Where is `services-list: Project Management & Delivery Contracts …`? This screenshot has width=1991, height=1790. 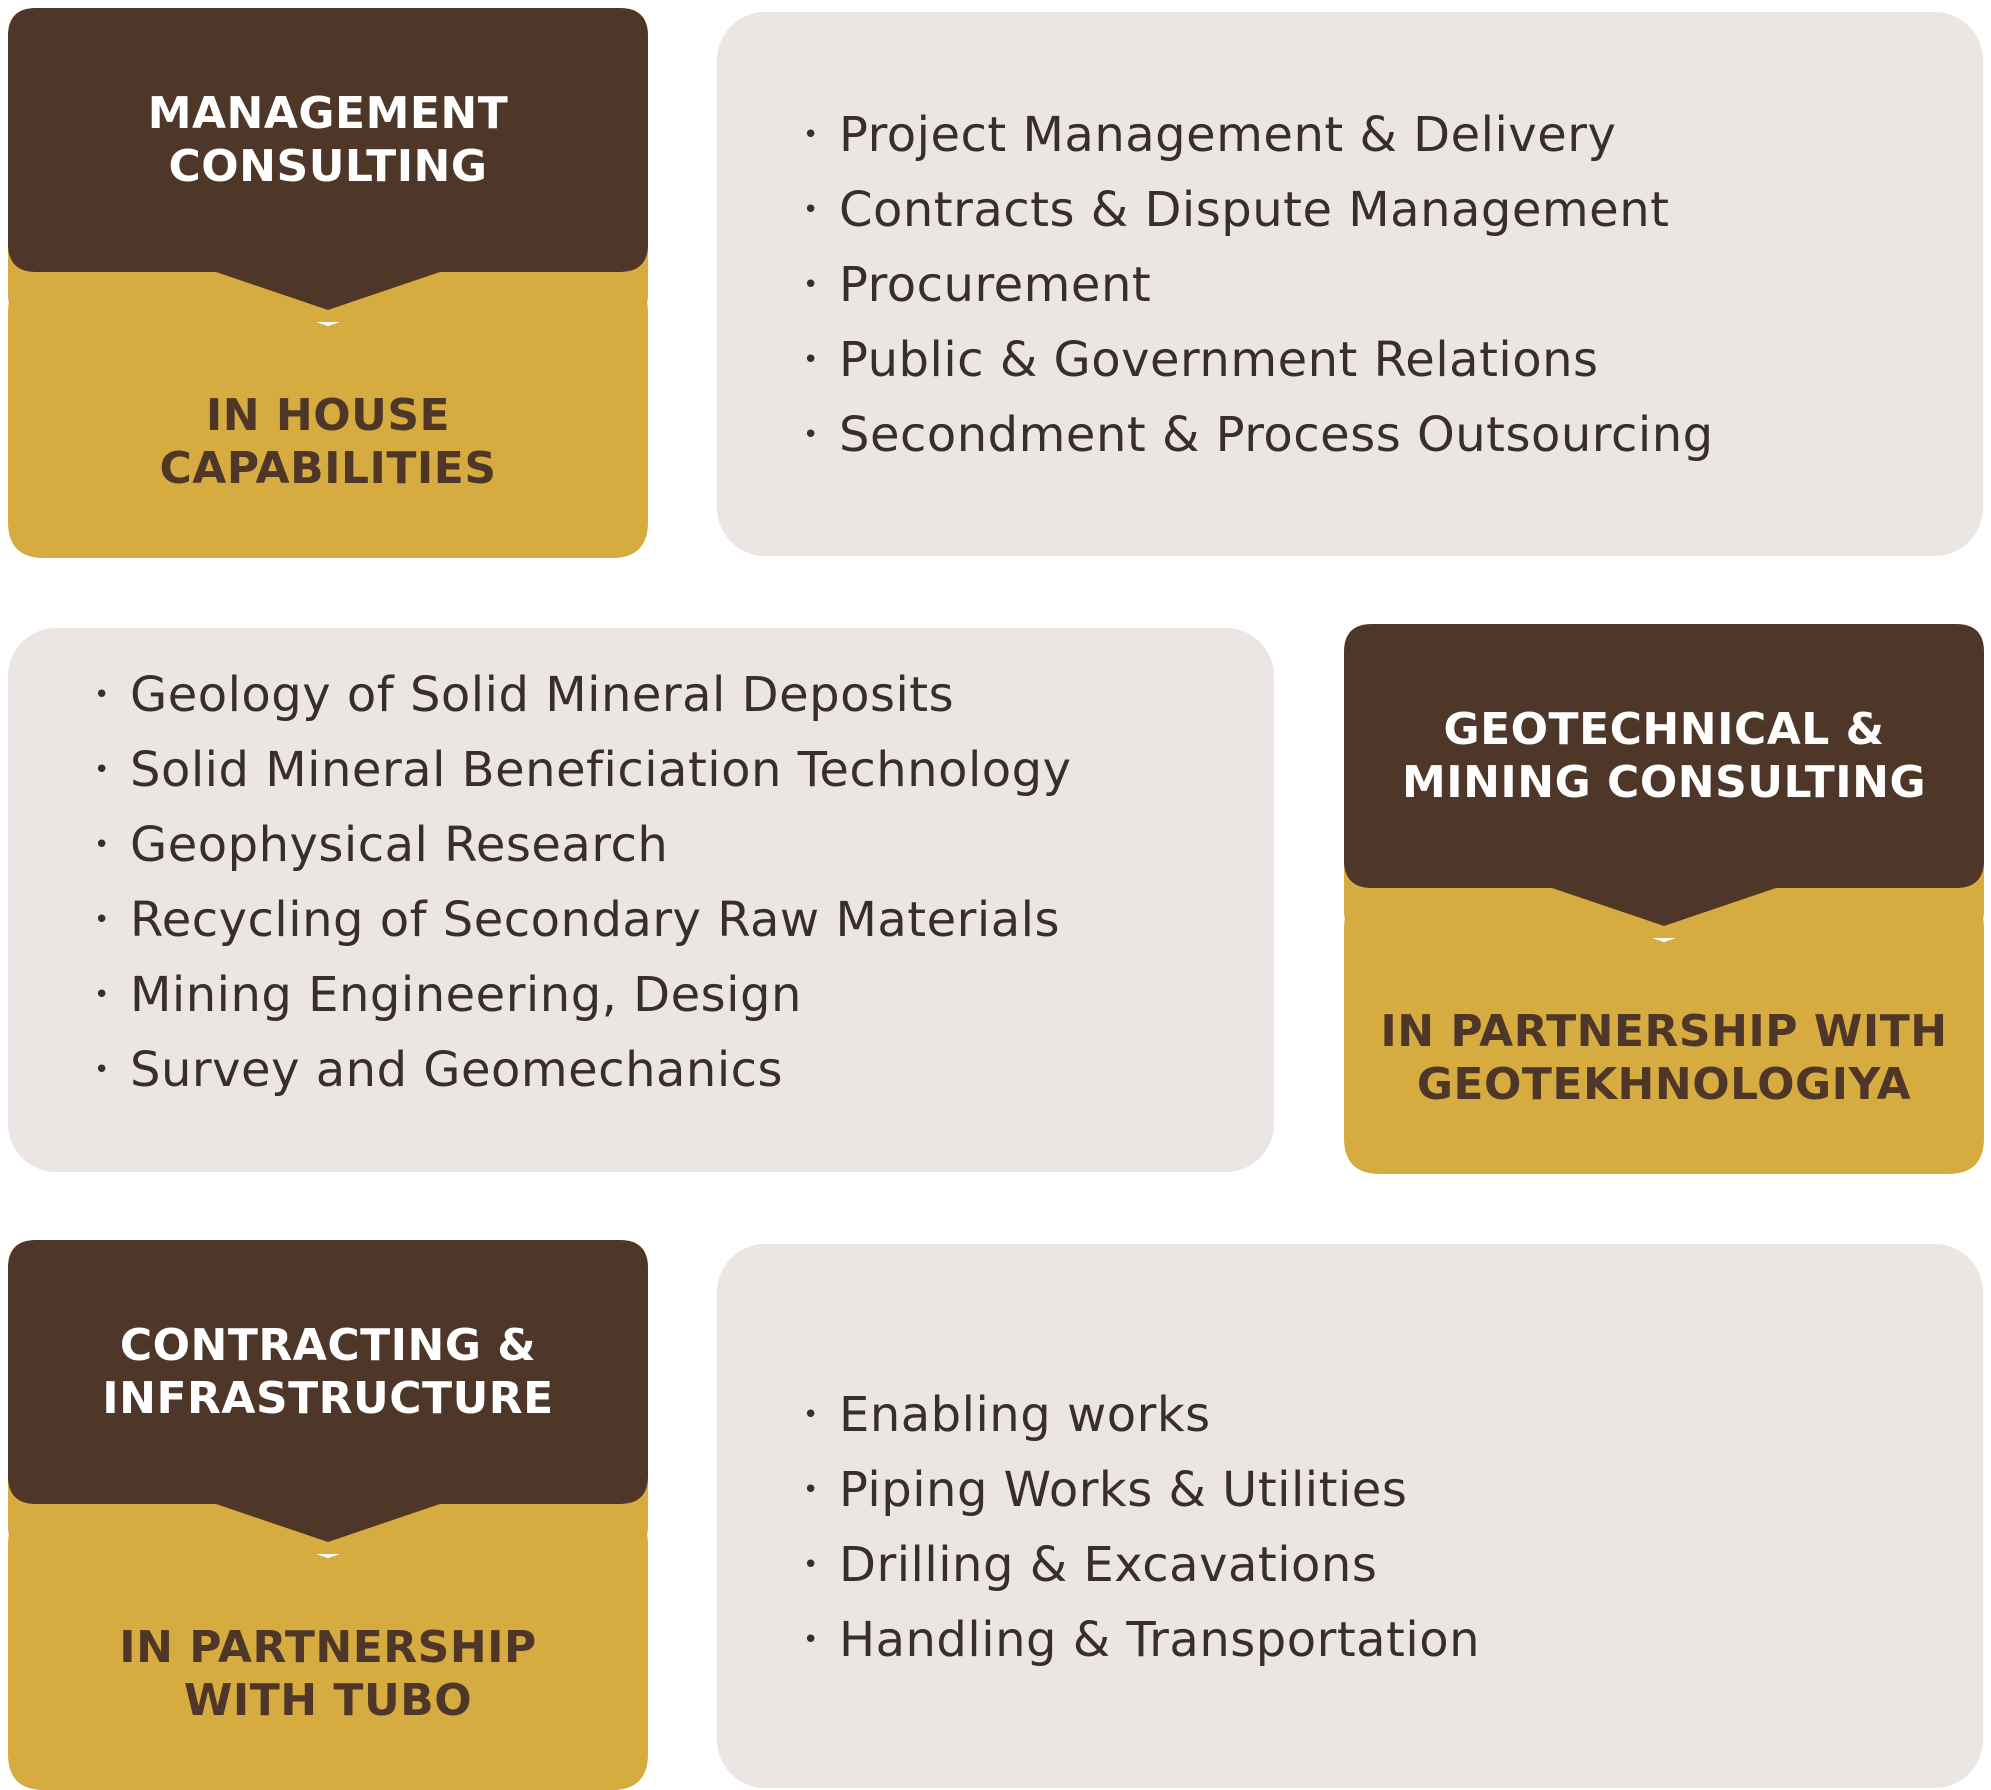 services-list: Project Management & Delivery Contracts … is located at coordinates (1393, 285).